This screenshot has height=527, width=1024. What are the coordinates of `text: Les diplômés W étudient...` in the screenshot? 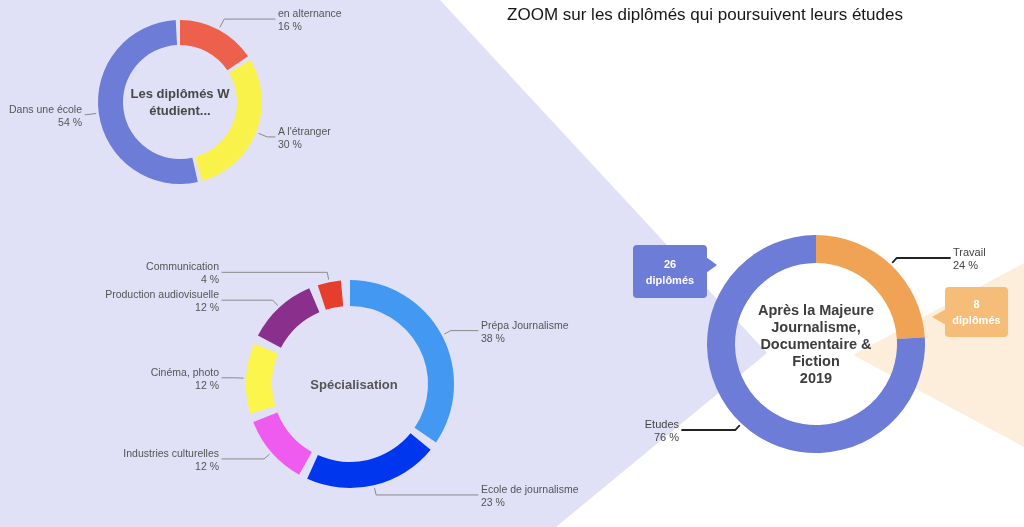 It's located at (180, 102).